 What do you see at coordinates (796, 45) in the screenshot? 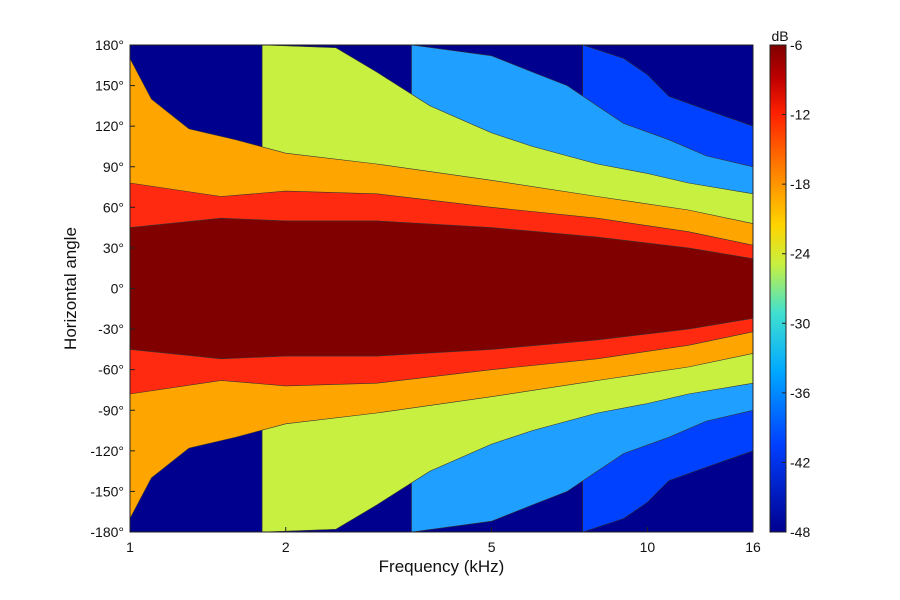
I see `colorbar-tick-label: -6` at bounding box center [796, 45].